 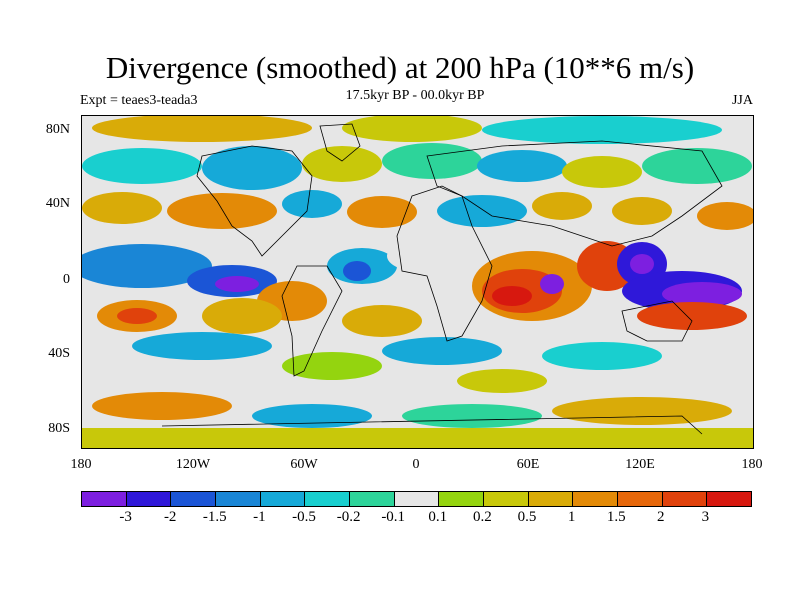 What do you see at coordinates (571, 517) in the screenshot?
I see `colorbar-tick-label: 1` at bounding box center [571, 517].